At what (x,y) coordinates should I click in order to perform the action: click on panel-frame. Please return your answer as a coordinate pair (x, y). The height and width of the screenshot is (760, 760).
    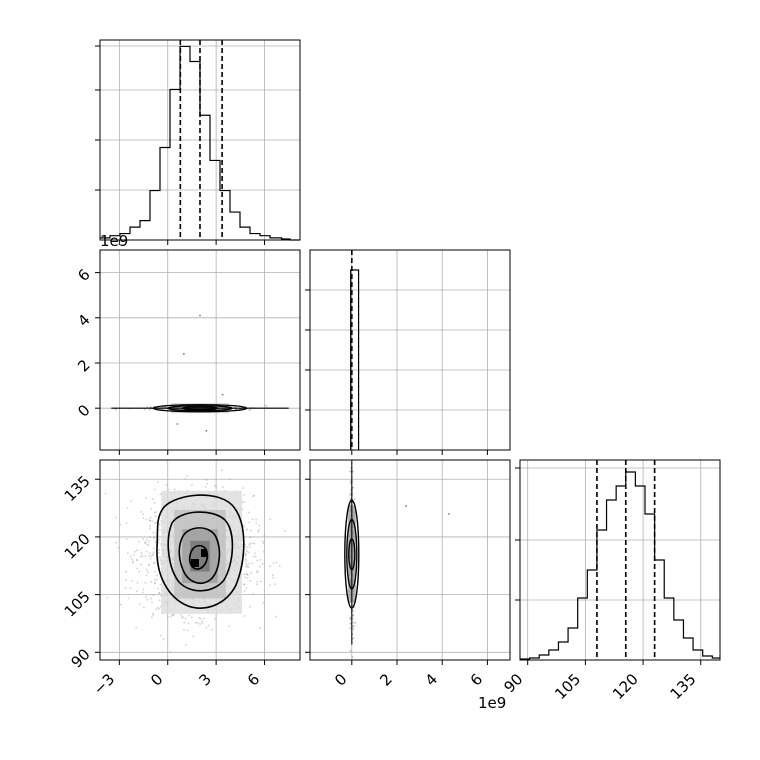
    Looking at the image, I should click on (200, 350).